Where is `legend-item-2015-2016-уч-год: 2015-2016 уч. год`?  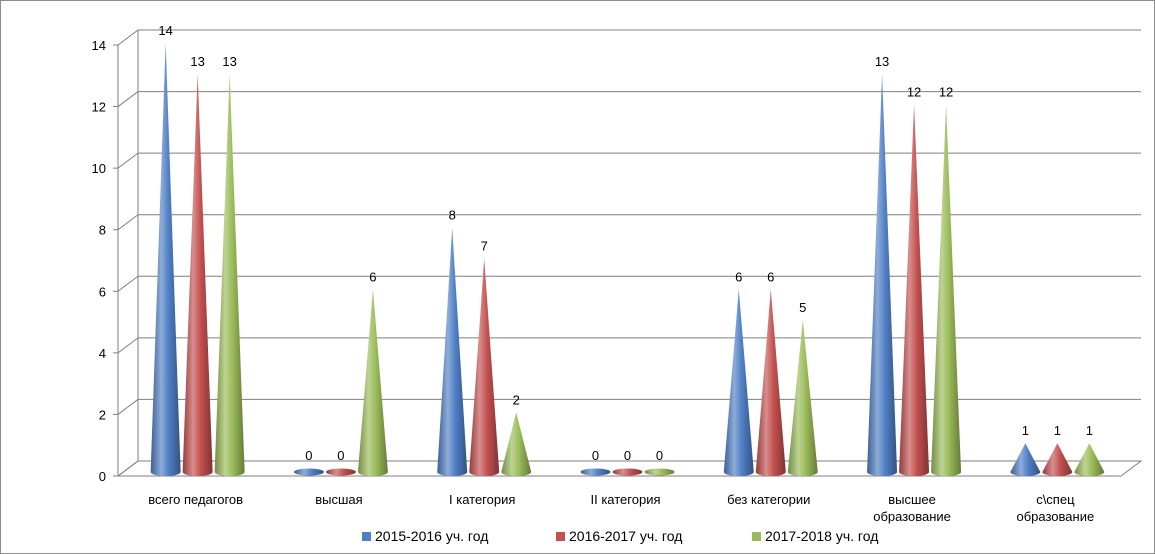
legend-item-2015-2016-уч-год: 2015-2016 уч. год is located at coordinates (425, 536).